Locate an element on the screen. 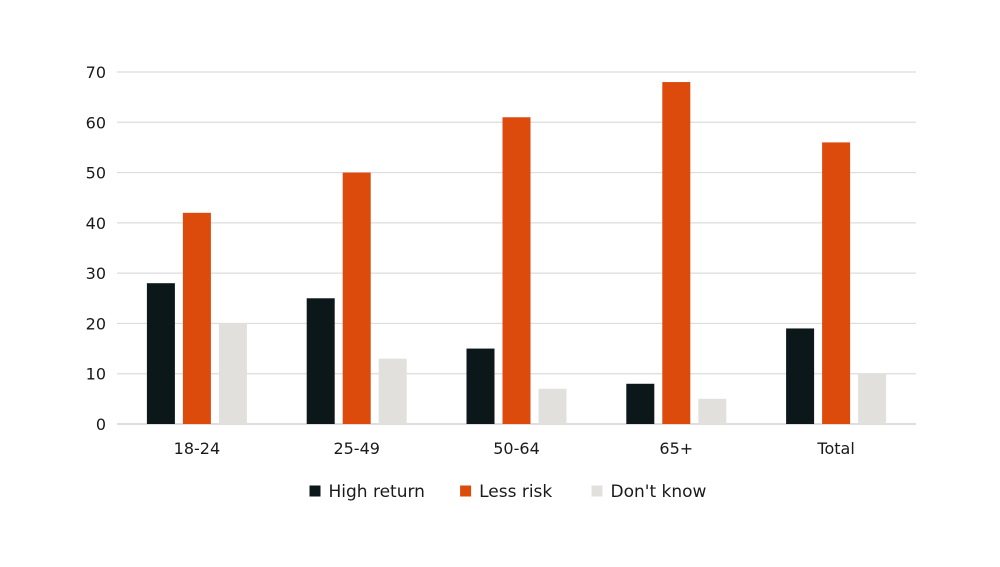 This screenshot has height=567, width=1000. x-tick-label: 25-49 is located at coordinates (356, 448).